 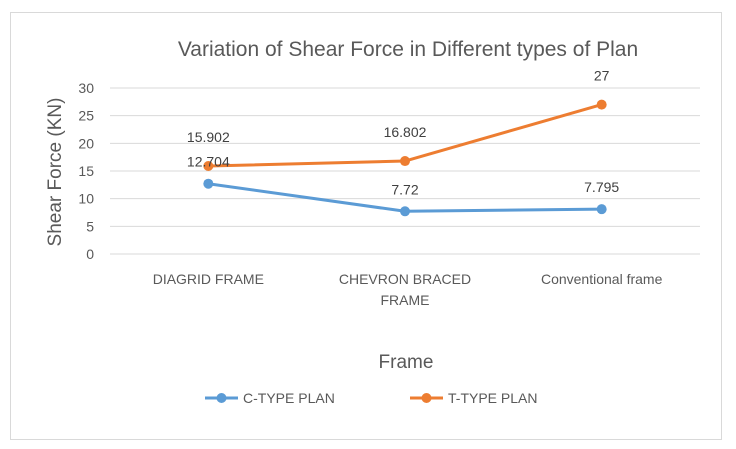 What do you see at coordinates (55, 172) in the screenshot?
I see `y-axis-title: Shear Force (KN)` at bounding box center [55, 172].